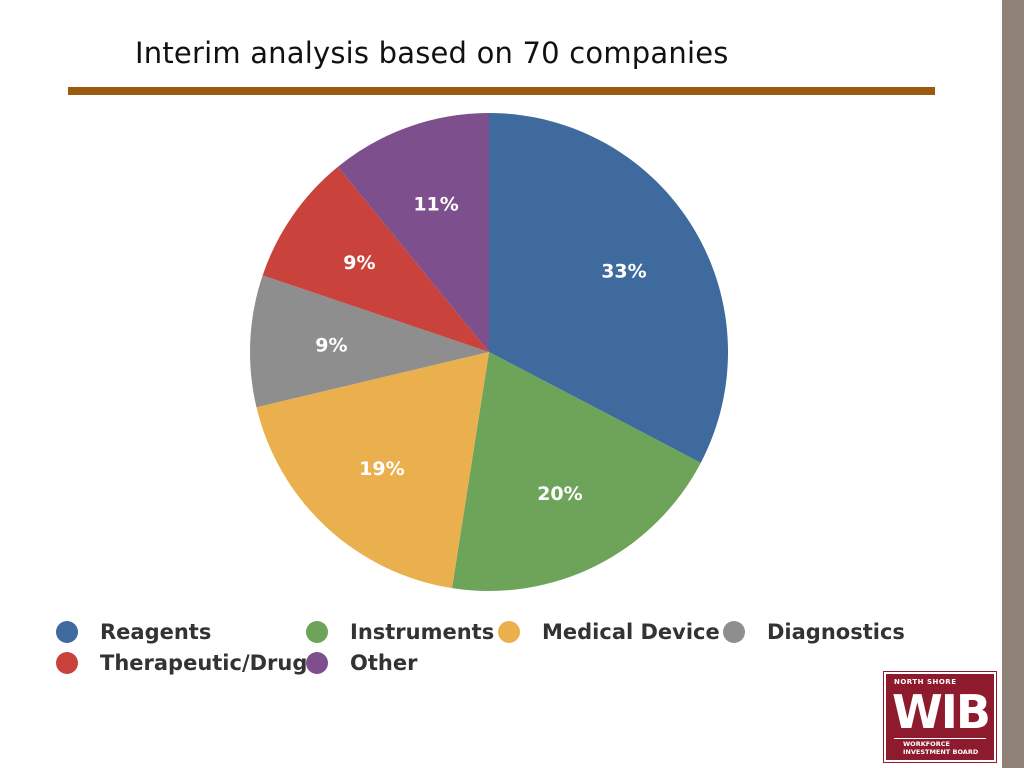  What do you see at coordinates (331, 346) in the screenshot?
I see `pie-label-diagnostics: 9%` at bounding box center [331, 346].